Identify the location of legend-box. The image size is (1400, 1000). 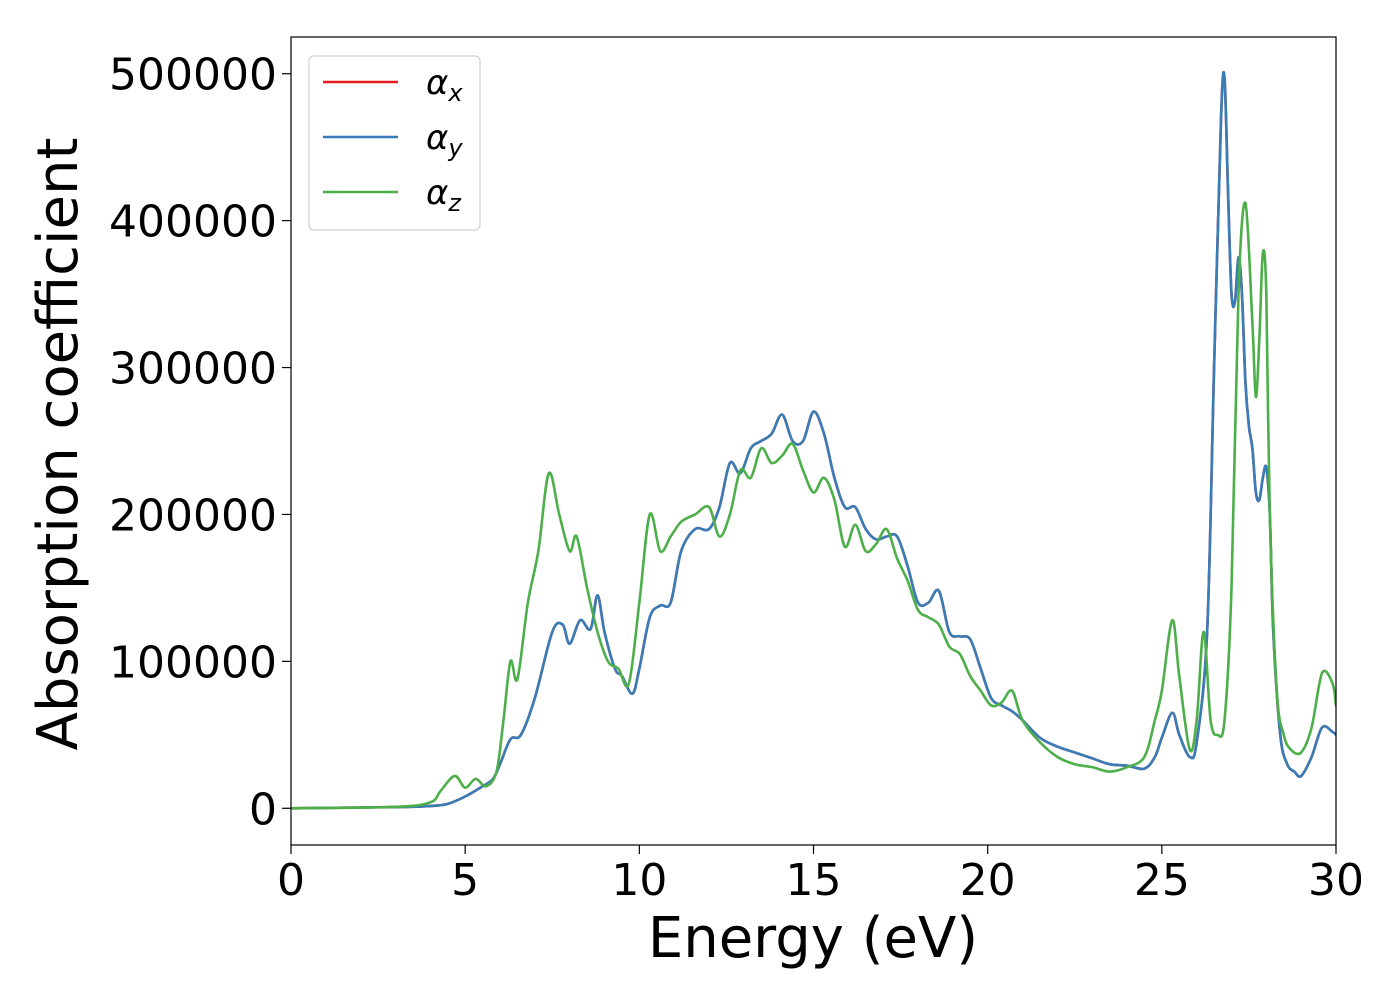
(394, 143).